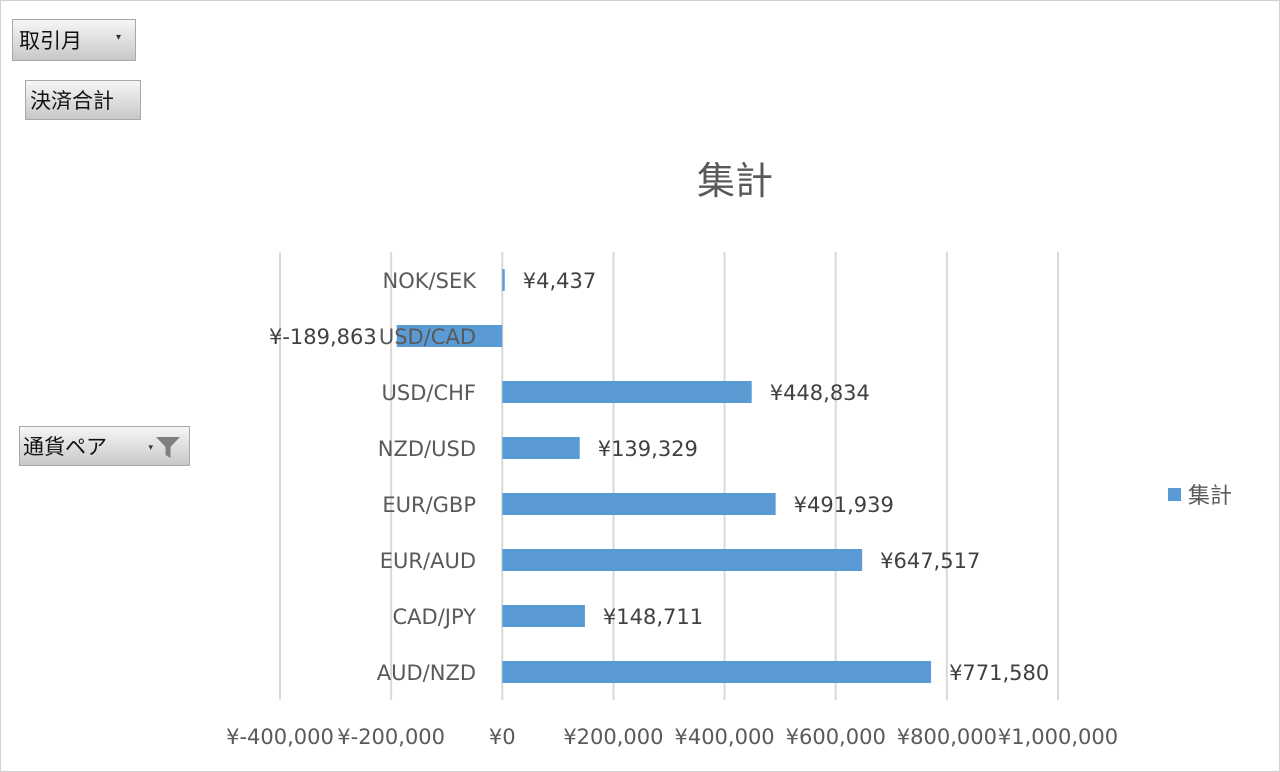 Image resolution: width=1280 pixels, height=772 pixels. Describe the element at coordinates (280, 737) in the screenshot. I see `x-tick-label: ¥-400,000` at that location.